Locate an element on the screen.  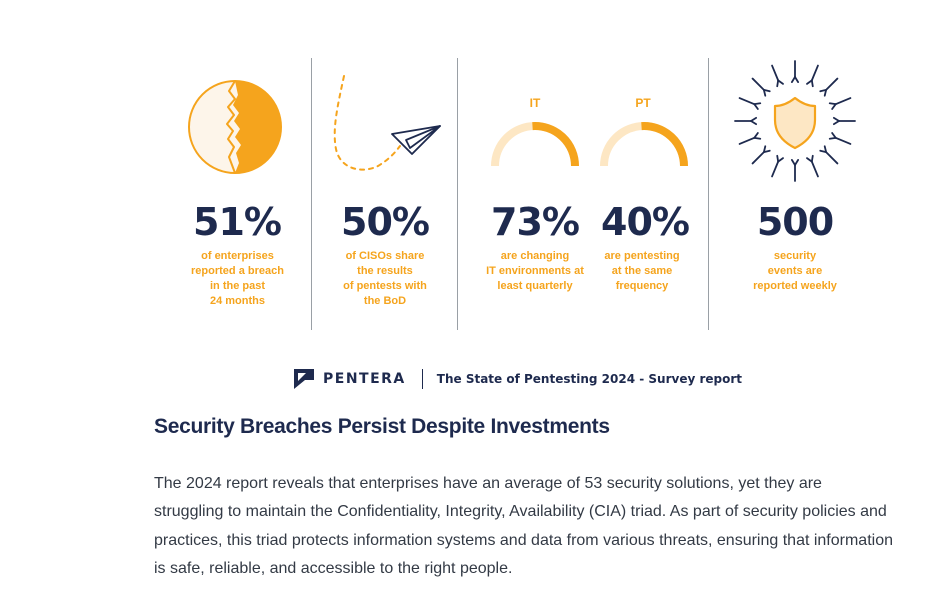
paper-plane-icon is located at coordinates (387, 123).